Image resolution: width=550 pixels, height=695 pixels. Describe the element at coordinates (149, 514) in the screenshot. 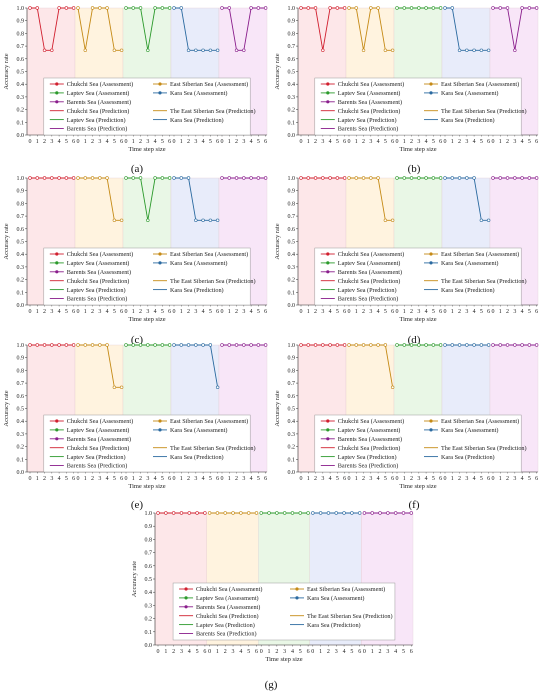

I see `y-tick-label: 1.0` at that location.